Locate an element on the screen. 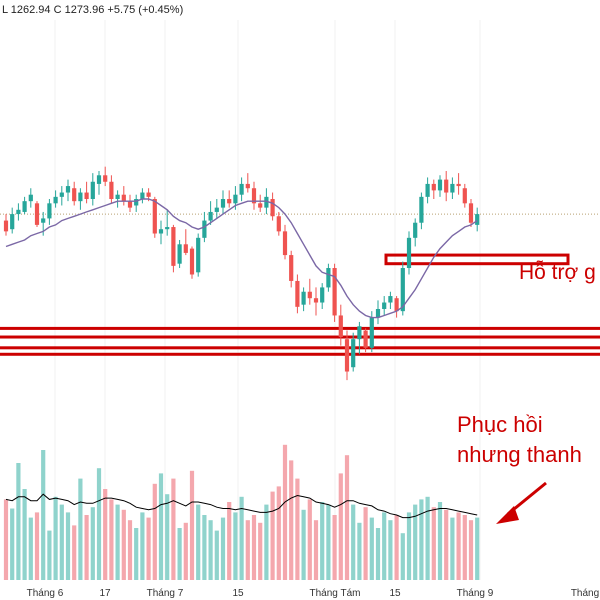 This screenshot has height=600, width=600. ohlc-readout: L 1262.94 C 1273.96 +5.75 (+0.45%) is located at coordinates (93, 10).